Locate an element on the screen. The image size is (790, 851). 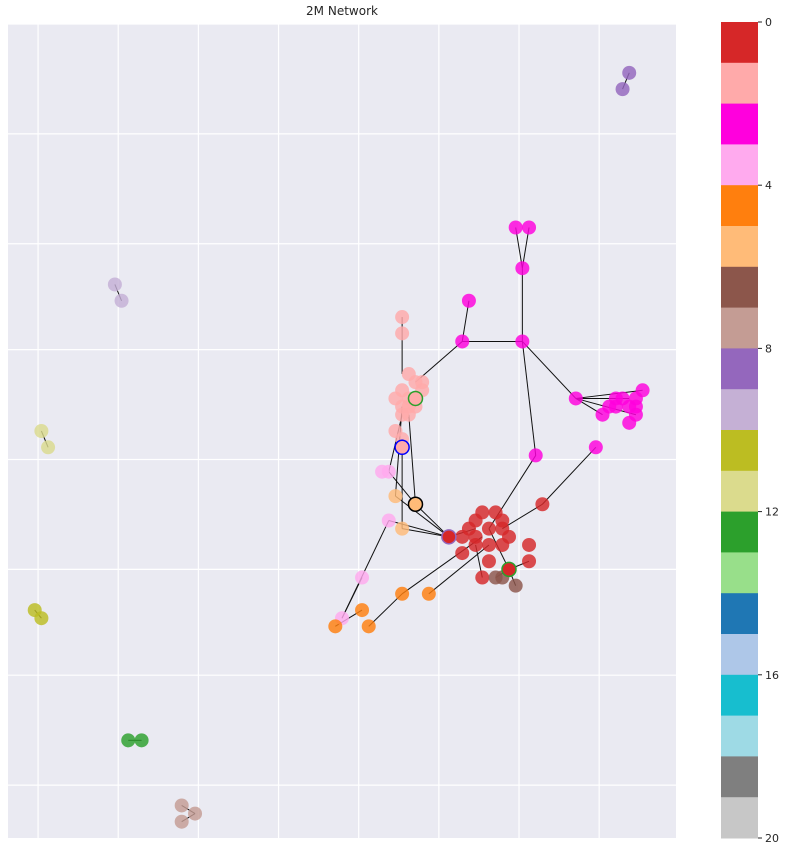
colorbar-tick-label: 0 is located at coordinates (768, 22).